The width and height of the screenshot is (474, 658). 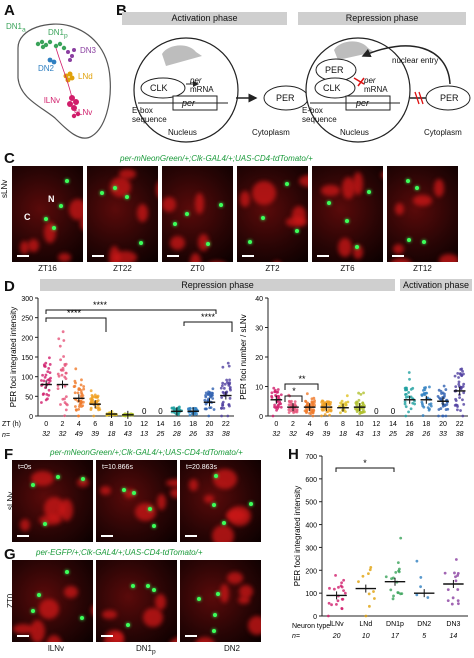 I want to click on chart-e-n-label: 39, so click(x=326, y=434).